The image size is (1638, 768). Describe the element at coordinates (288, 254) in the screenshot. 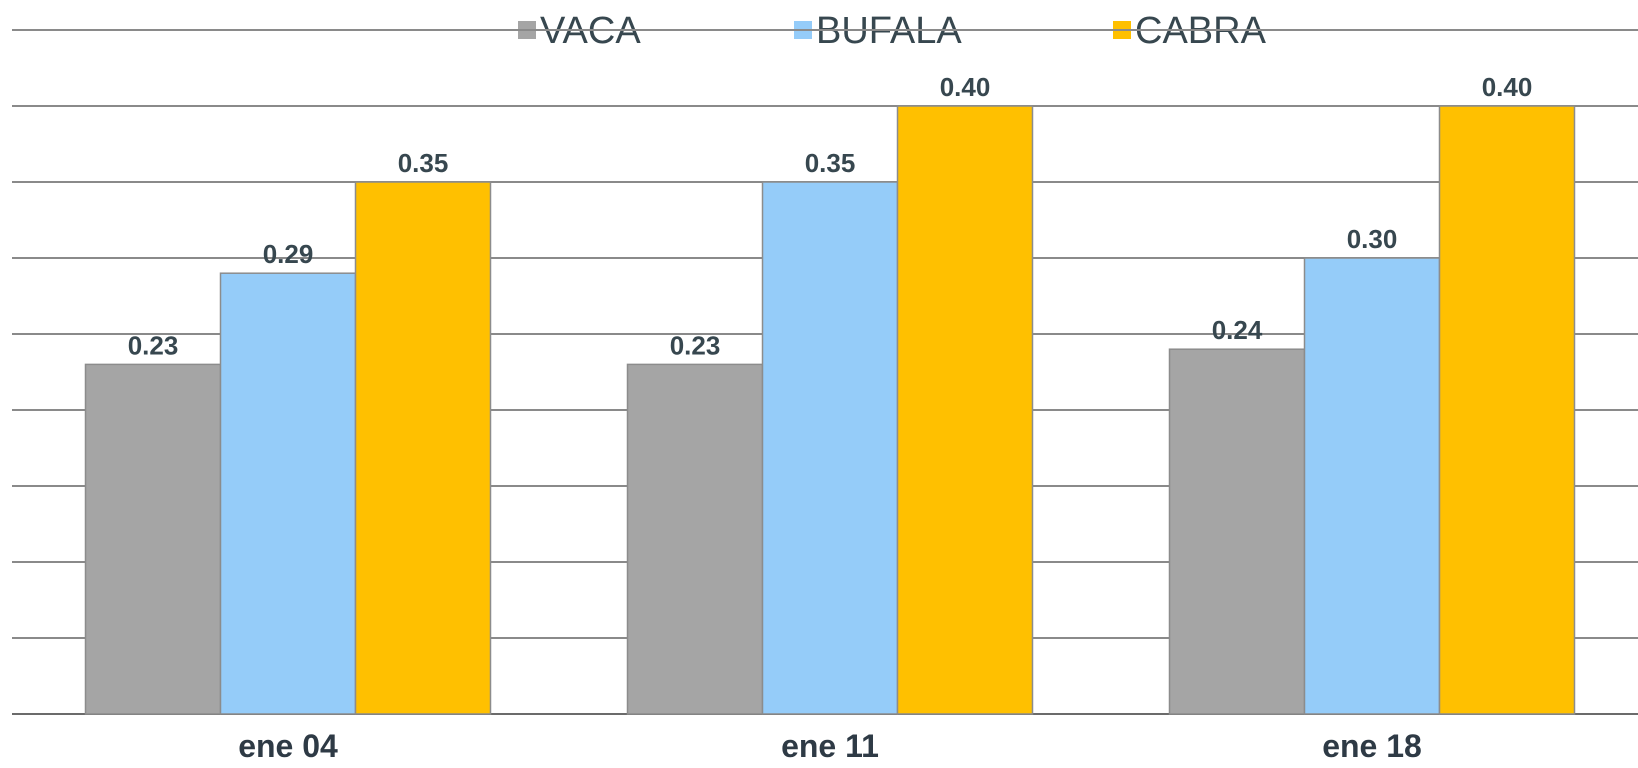

I see `data-label: 0.29` at that location.